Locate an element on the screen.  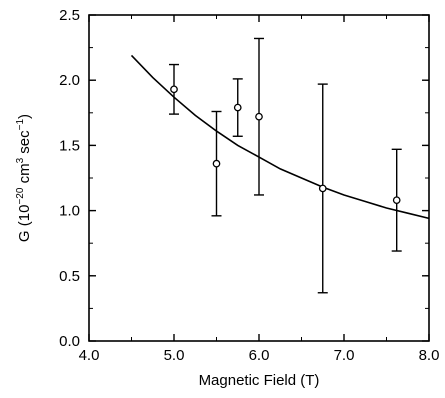
x-axis-title: Magnetic Field (T) is located at coordinates (259, 380).